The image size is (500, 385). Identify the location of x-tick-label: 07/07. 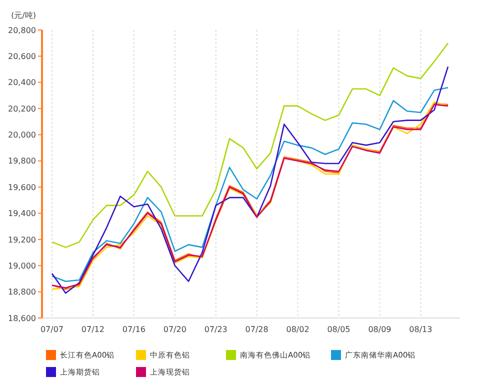
(52, 329).